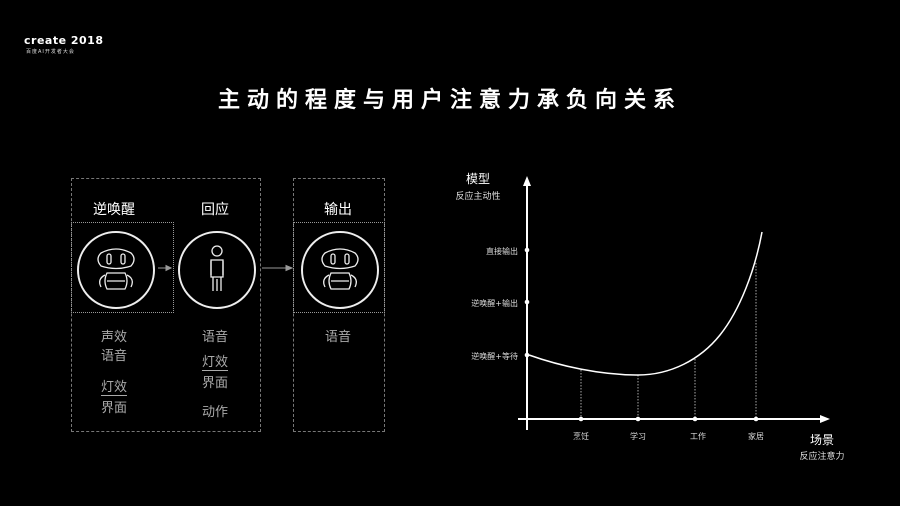 Image resolution: width=900 pixels, height=506 pixels. What do you see at coordinates (217, 270) in the screenshot?
I see `person-icon` at bounding box center [217, 270].